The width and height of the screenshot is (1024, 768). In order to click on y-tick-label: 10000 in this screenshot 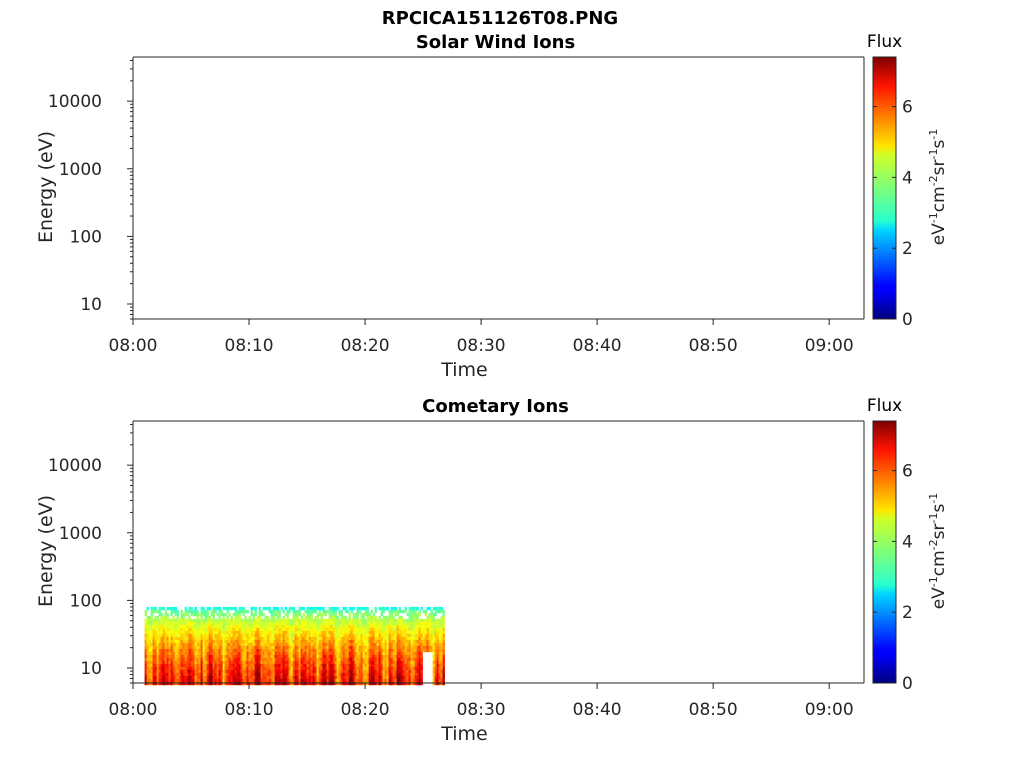, I will do `click(75, 102)`.